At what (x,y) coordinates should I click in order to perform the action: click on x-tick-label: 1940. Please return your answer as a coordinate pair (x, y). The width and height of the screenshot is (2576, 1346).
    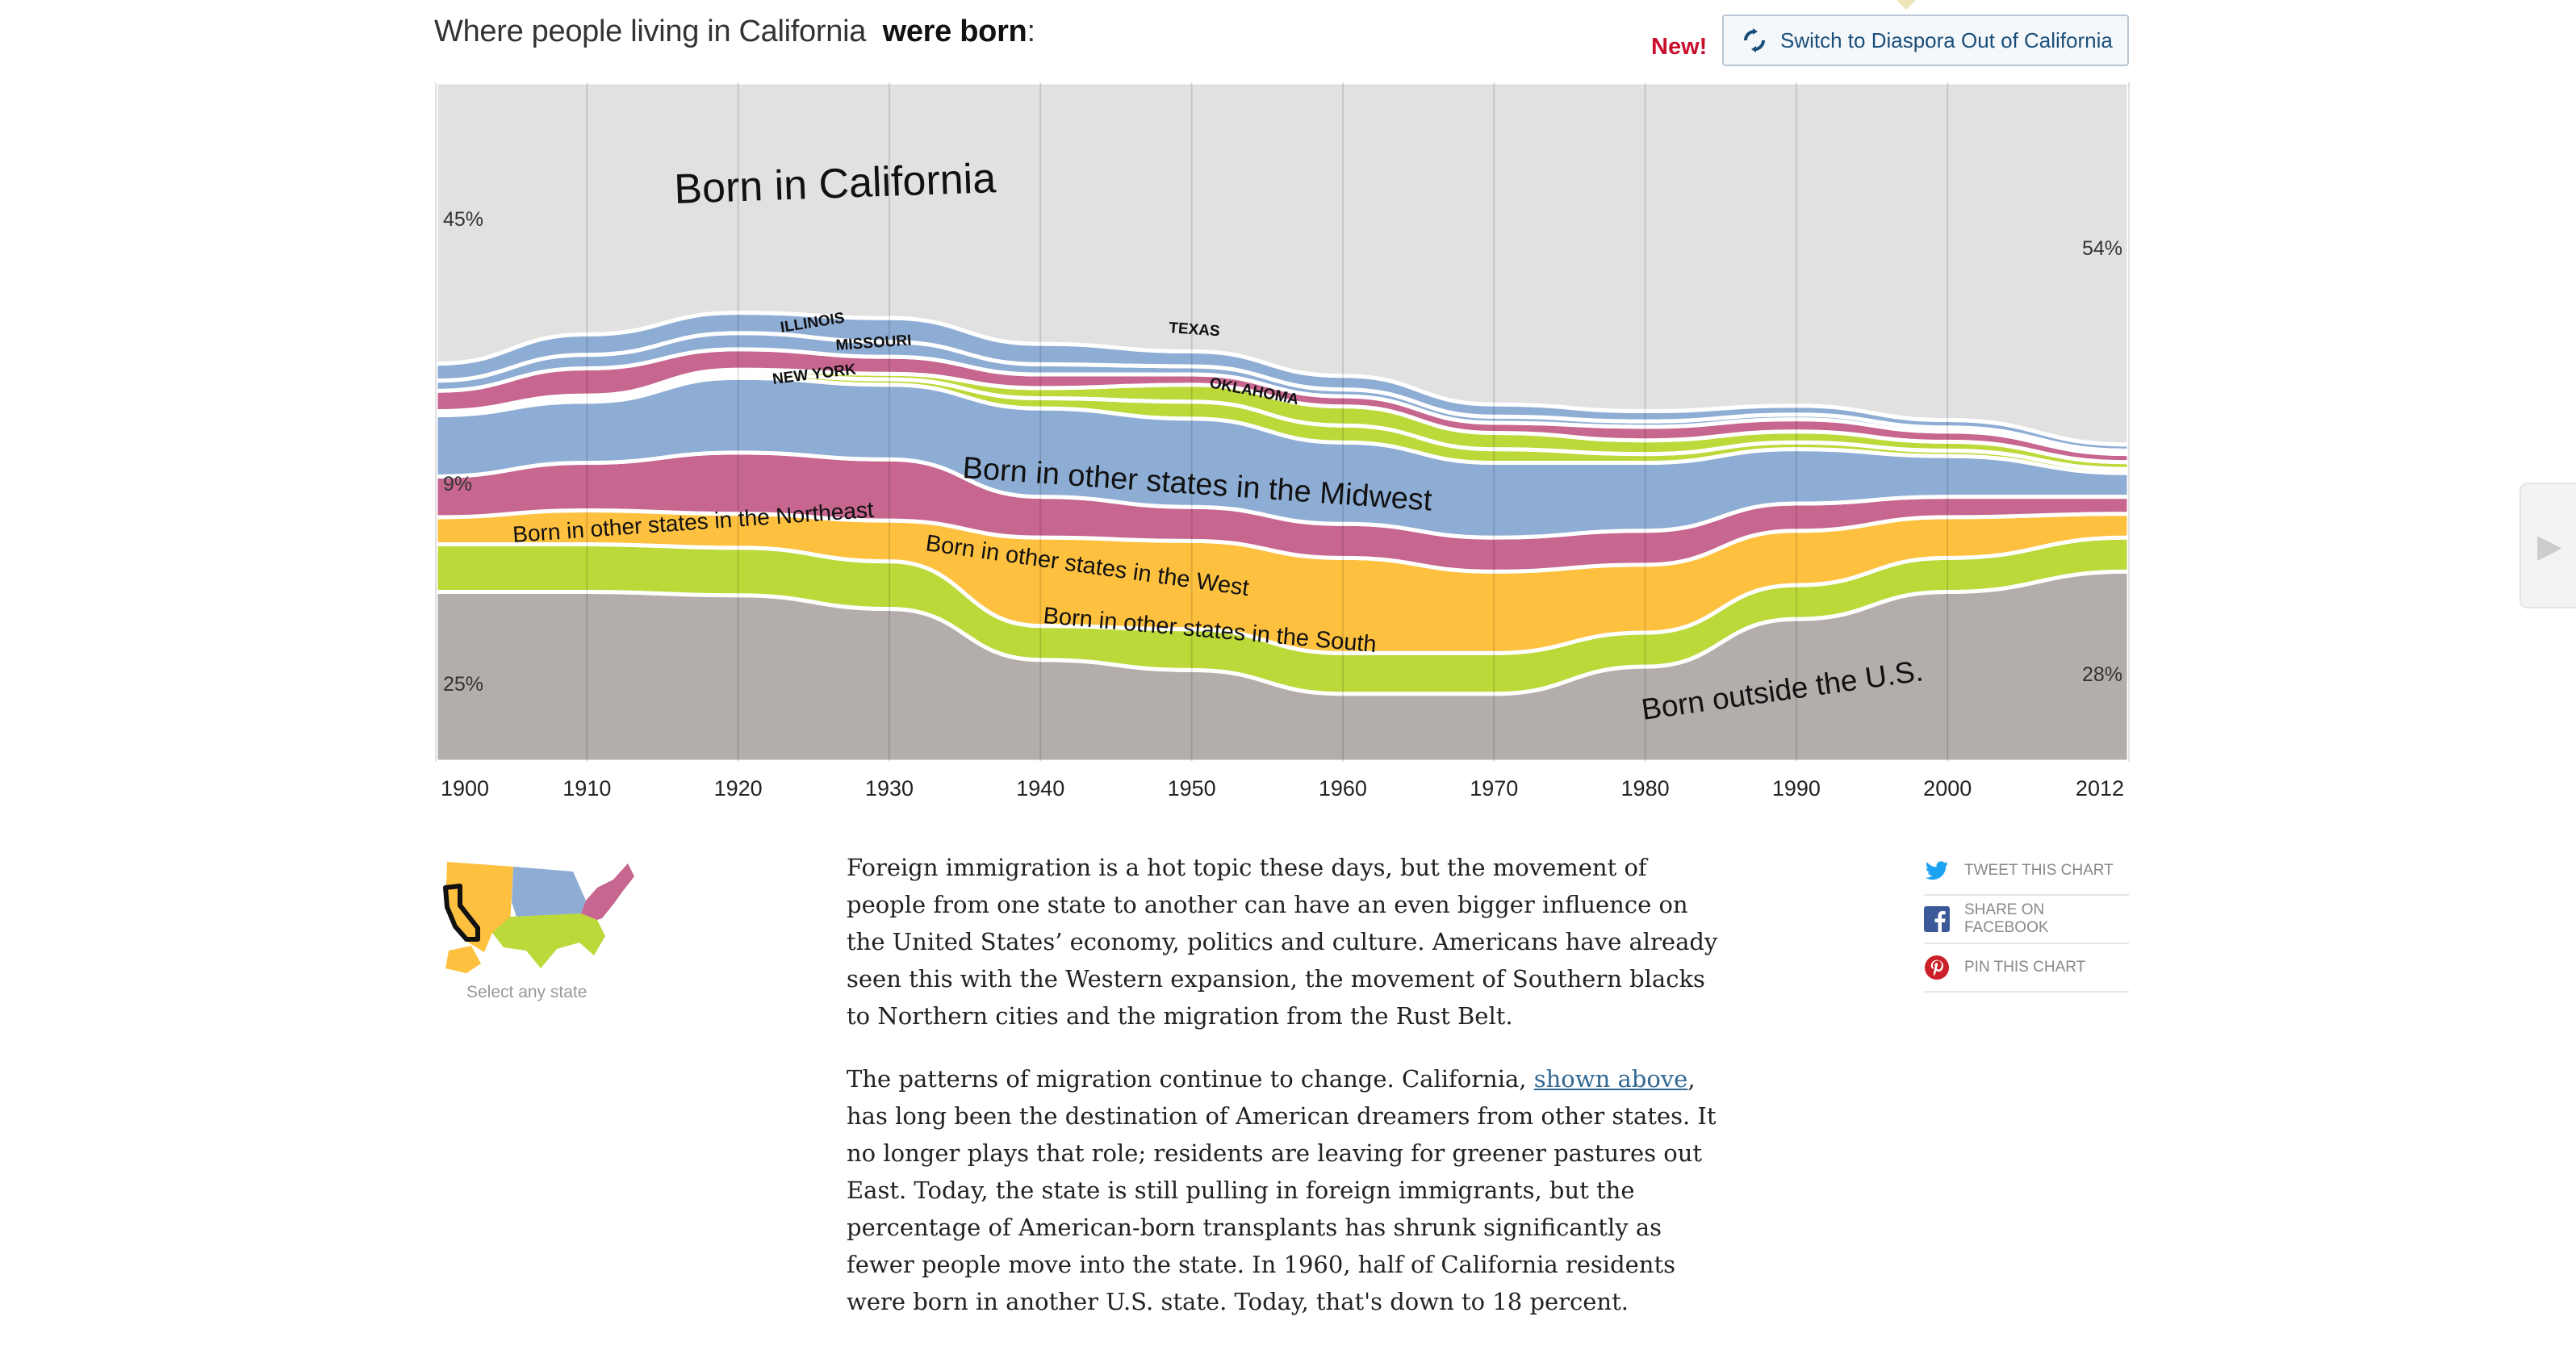
    Looking at the image, I should click on (1040, 788).